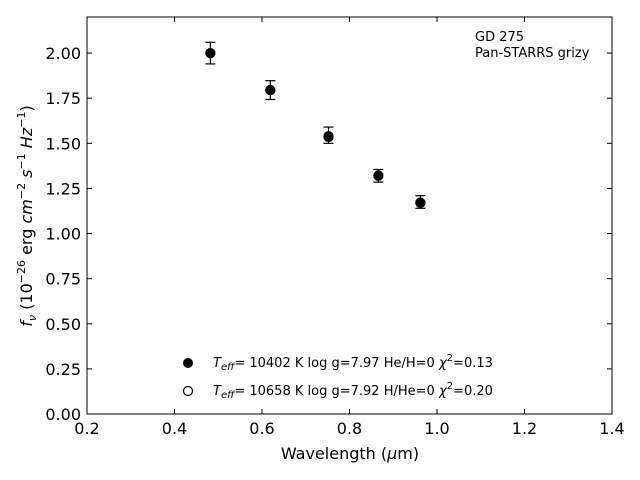 This screenshot has height=480, width=640. Describe the element at coordinates (188, 363) in the screenshot. I see `legend-marker-filled` at that location.